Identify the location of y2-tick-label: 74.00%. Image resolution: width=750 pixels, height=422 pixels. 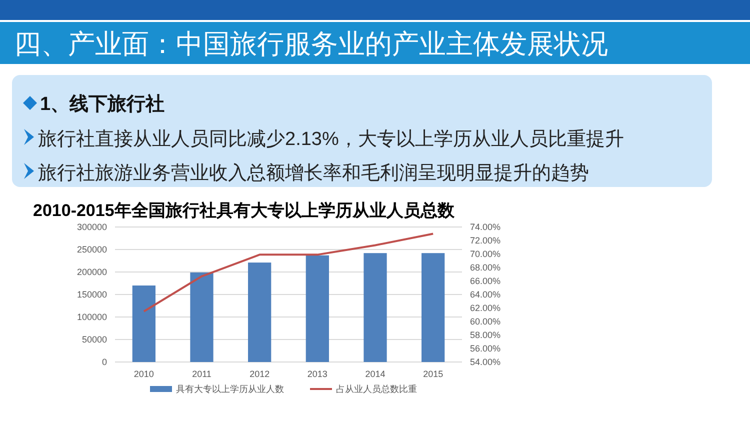
(485, 227).